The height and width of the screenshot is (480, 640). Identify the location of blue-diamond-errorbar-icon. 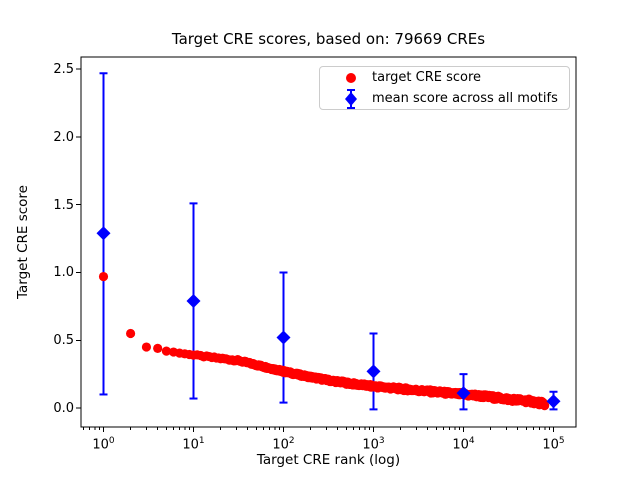
(351, 98).